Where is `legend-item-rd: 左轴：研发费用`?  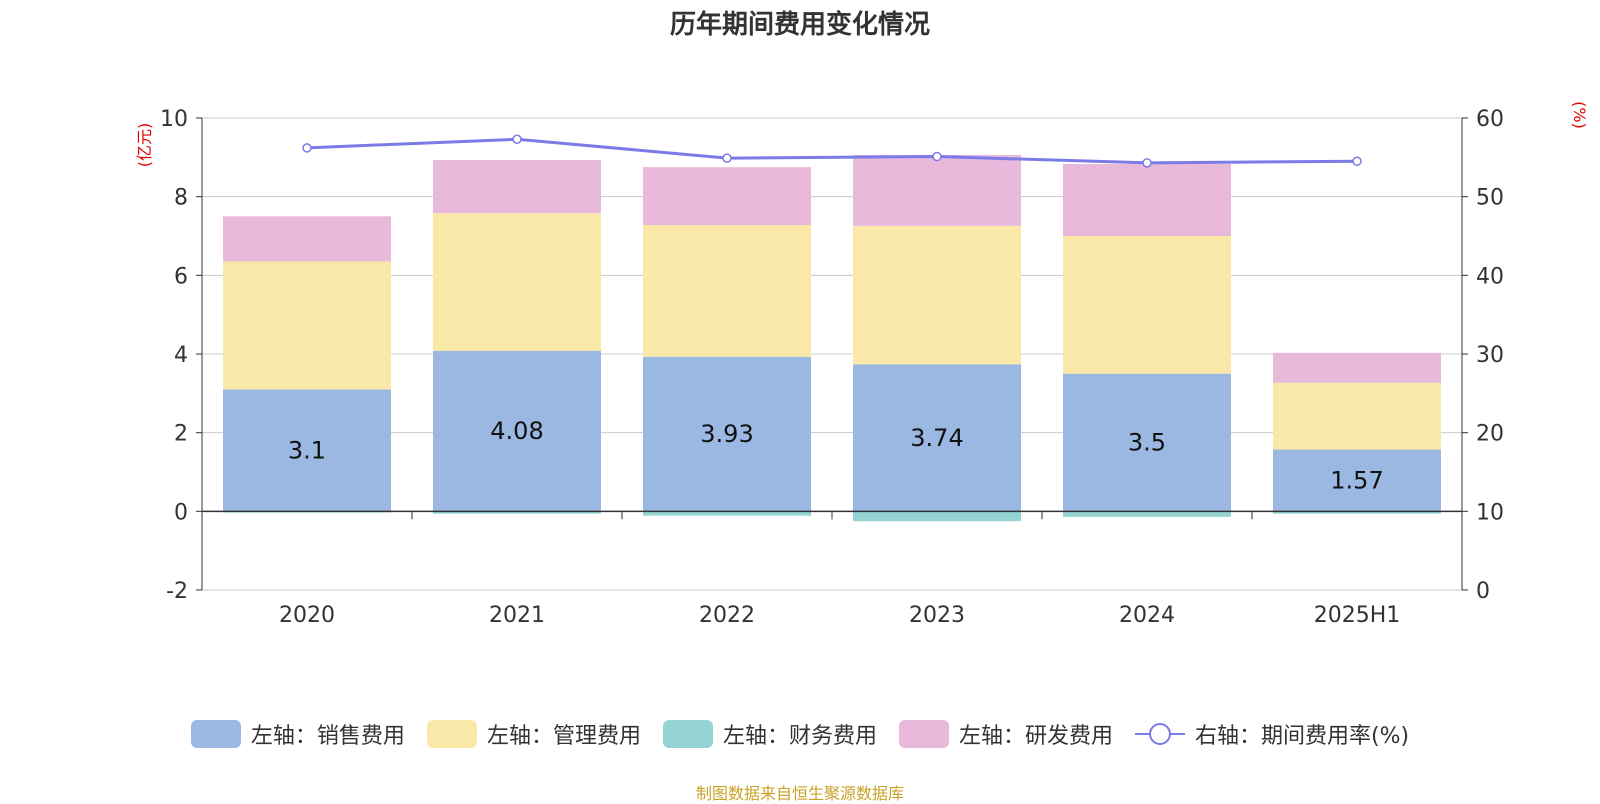 legend-item-rd: 左轴：研发费用 is located at coordinates (1005, 734).